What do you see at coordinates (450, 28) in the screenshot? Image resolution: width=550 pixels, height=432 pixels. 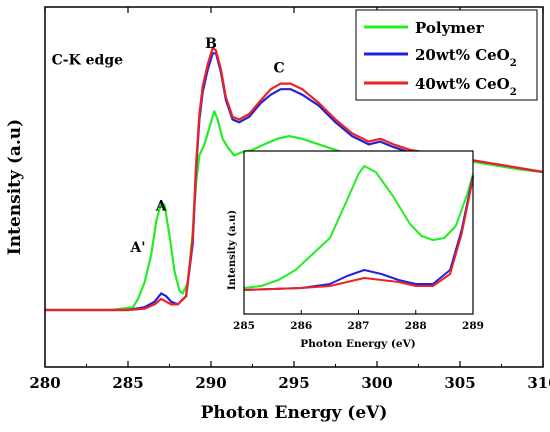 I see `legend-label-polymer: Polymer` at bounding box center [450, 28].